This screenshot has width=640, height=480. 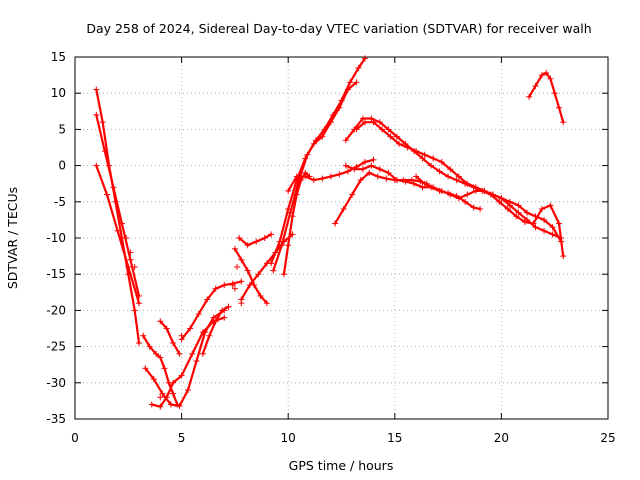 I want to click on x-tick-label: 0, so click(x=75, y=438).